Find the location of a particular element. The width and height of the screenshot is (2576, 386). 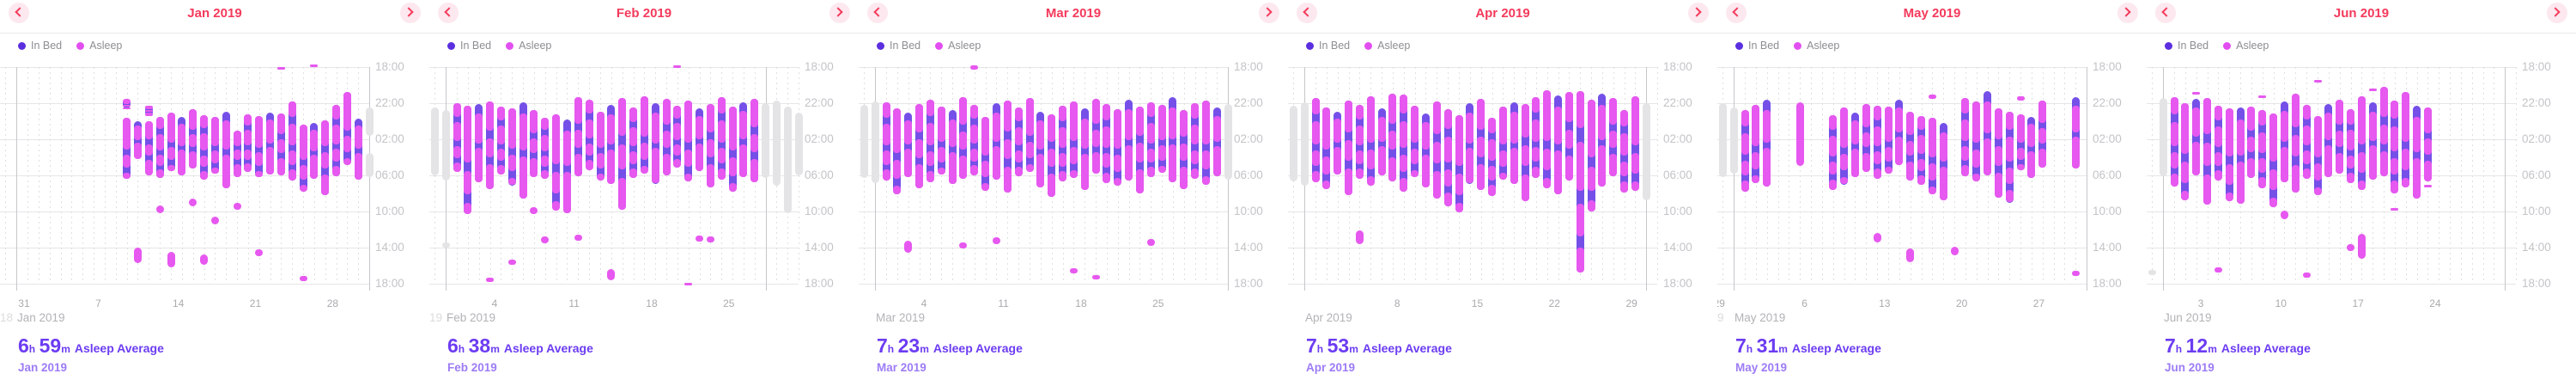

panel-header: Mar 2019 is located at coordinates (1074, 14).